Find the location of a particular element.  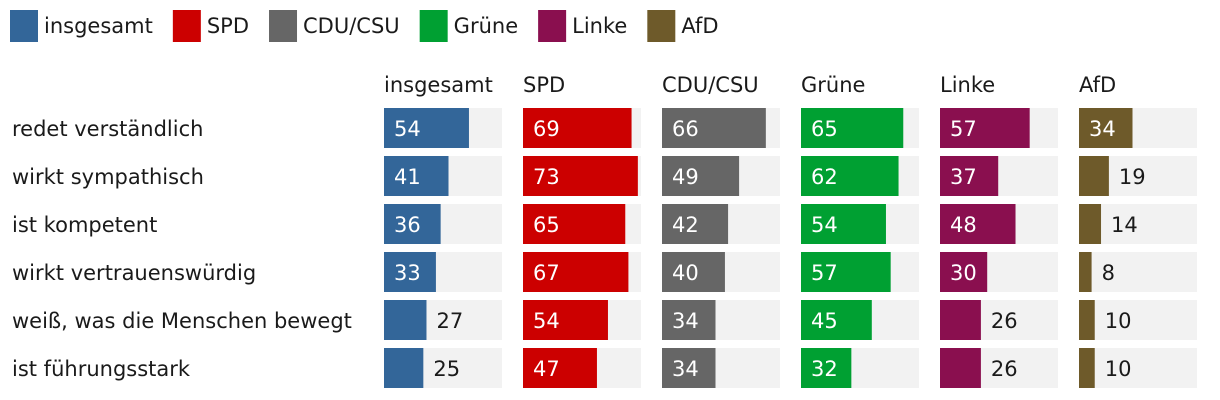

bar-spd-ist-fuehrungsstark is located at coordinates (560, 368).